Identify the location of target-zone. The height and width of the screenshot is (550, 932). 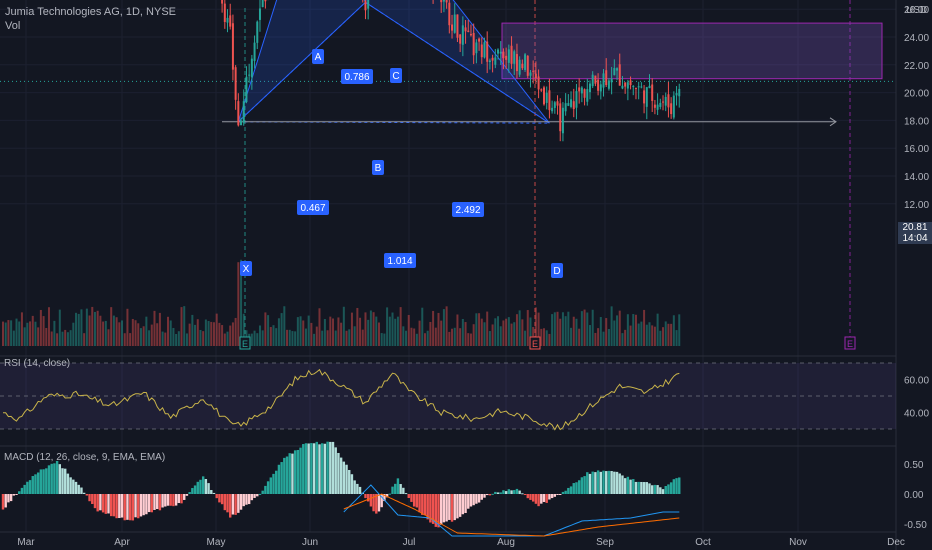
(692, 51).